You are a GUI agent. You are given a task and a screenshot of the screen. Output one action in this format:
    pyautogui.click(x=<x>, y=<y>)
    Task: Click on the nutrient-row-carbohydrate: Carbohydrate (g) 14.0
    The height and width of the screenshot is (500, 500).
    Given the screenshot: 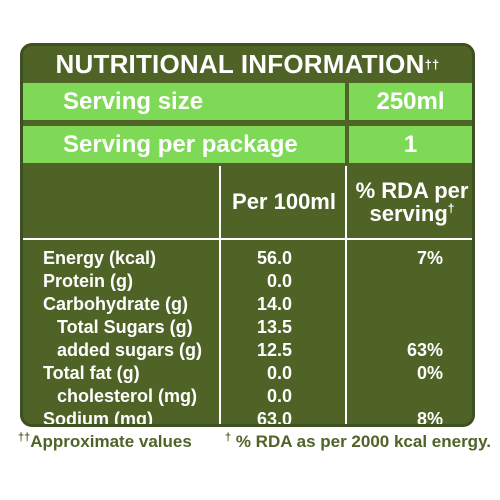 What is the action you would take?
    pyautogui.click(x=247, y=304)
    